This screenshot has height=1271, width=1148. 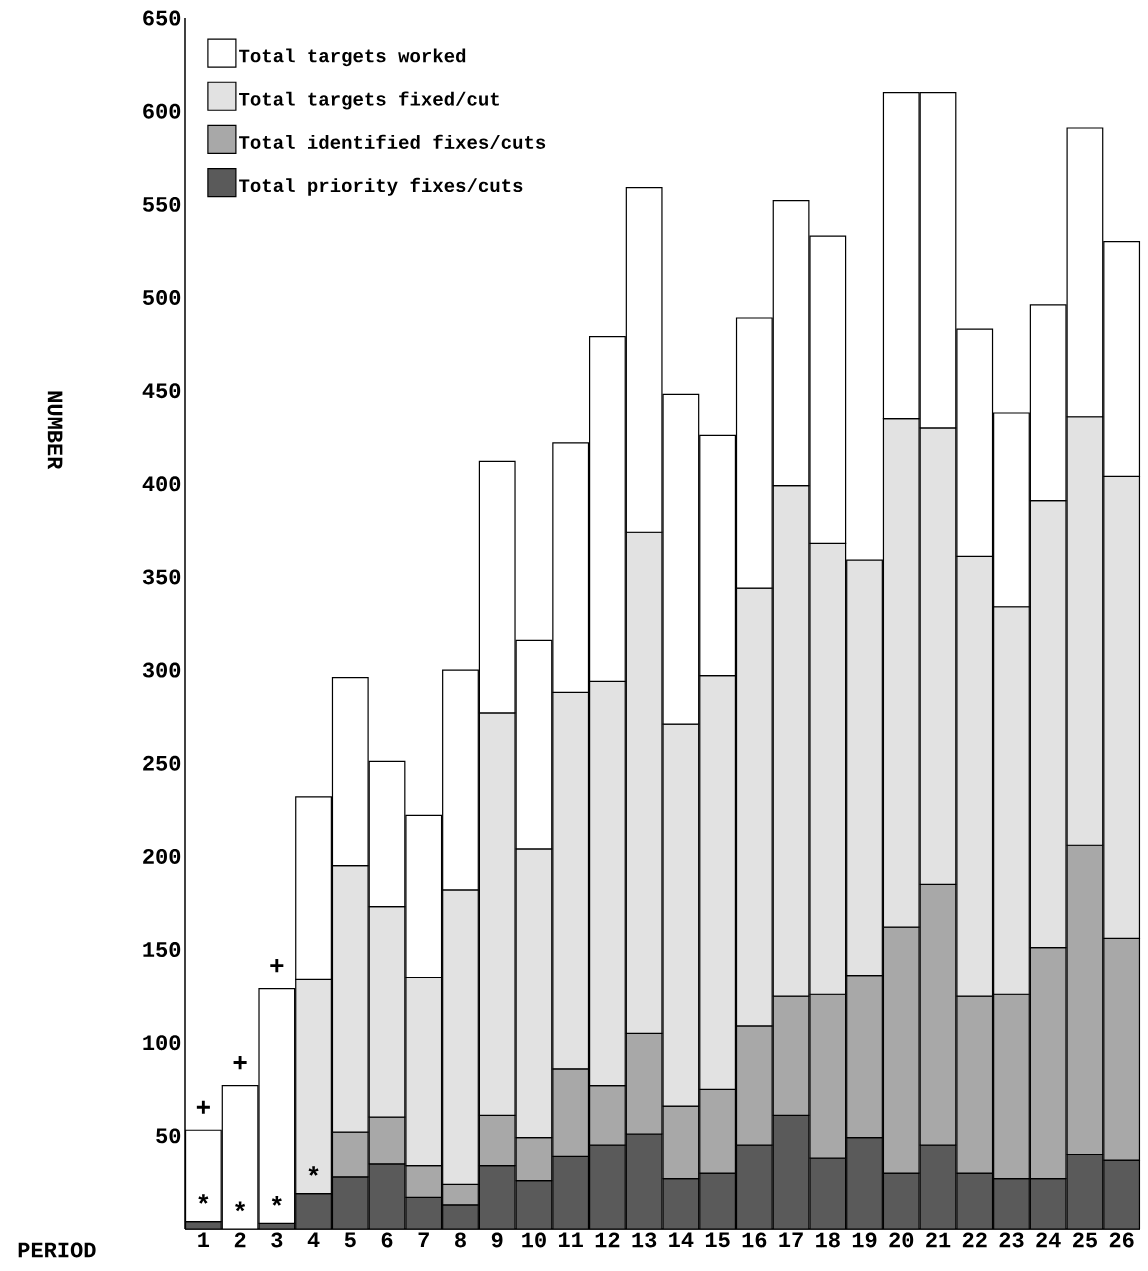 What do you see at coordinates (534, 1240) in the screenshot?
I see `x-tick-label: 10` at bounding box center [534, 1240].